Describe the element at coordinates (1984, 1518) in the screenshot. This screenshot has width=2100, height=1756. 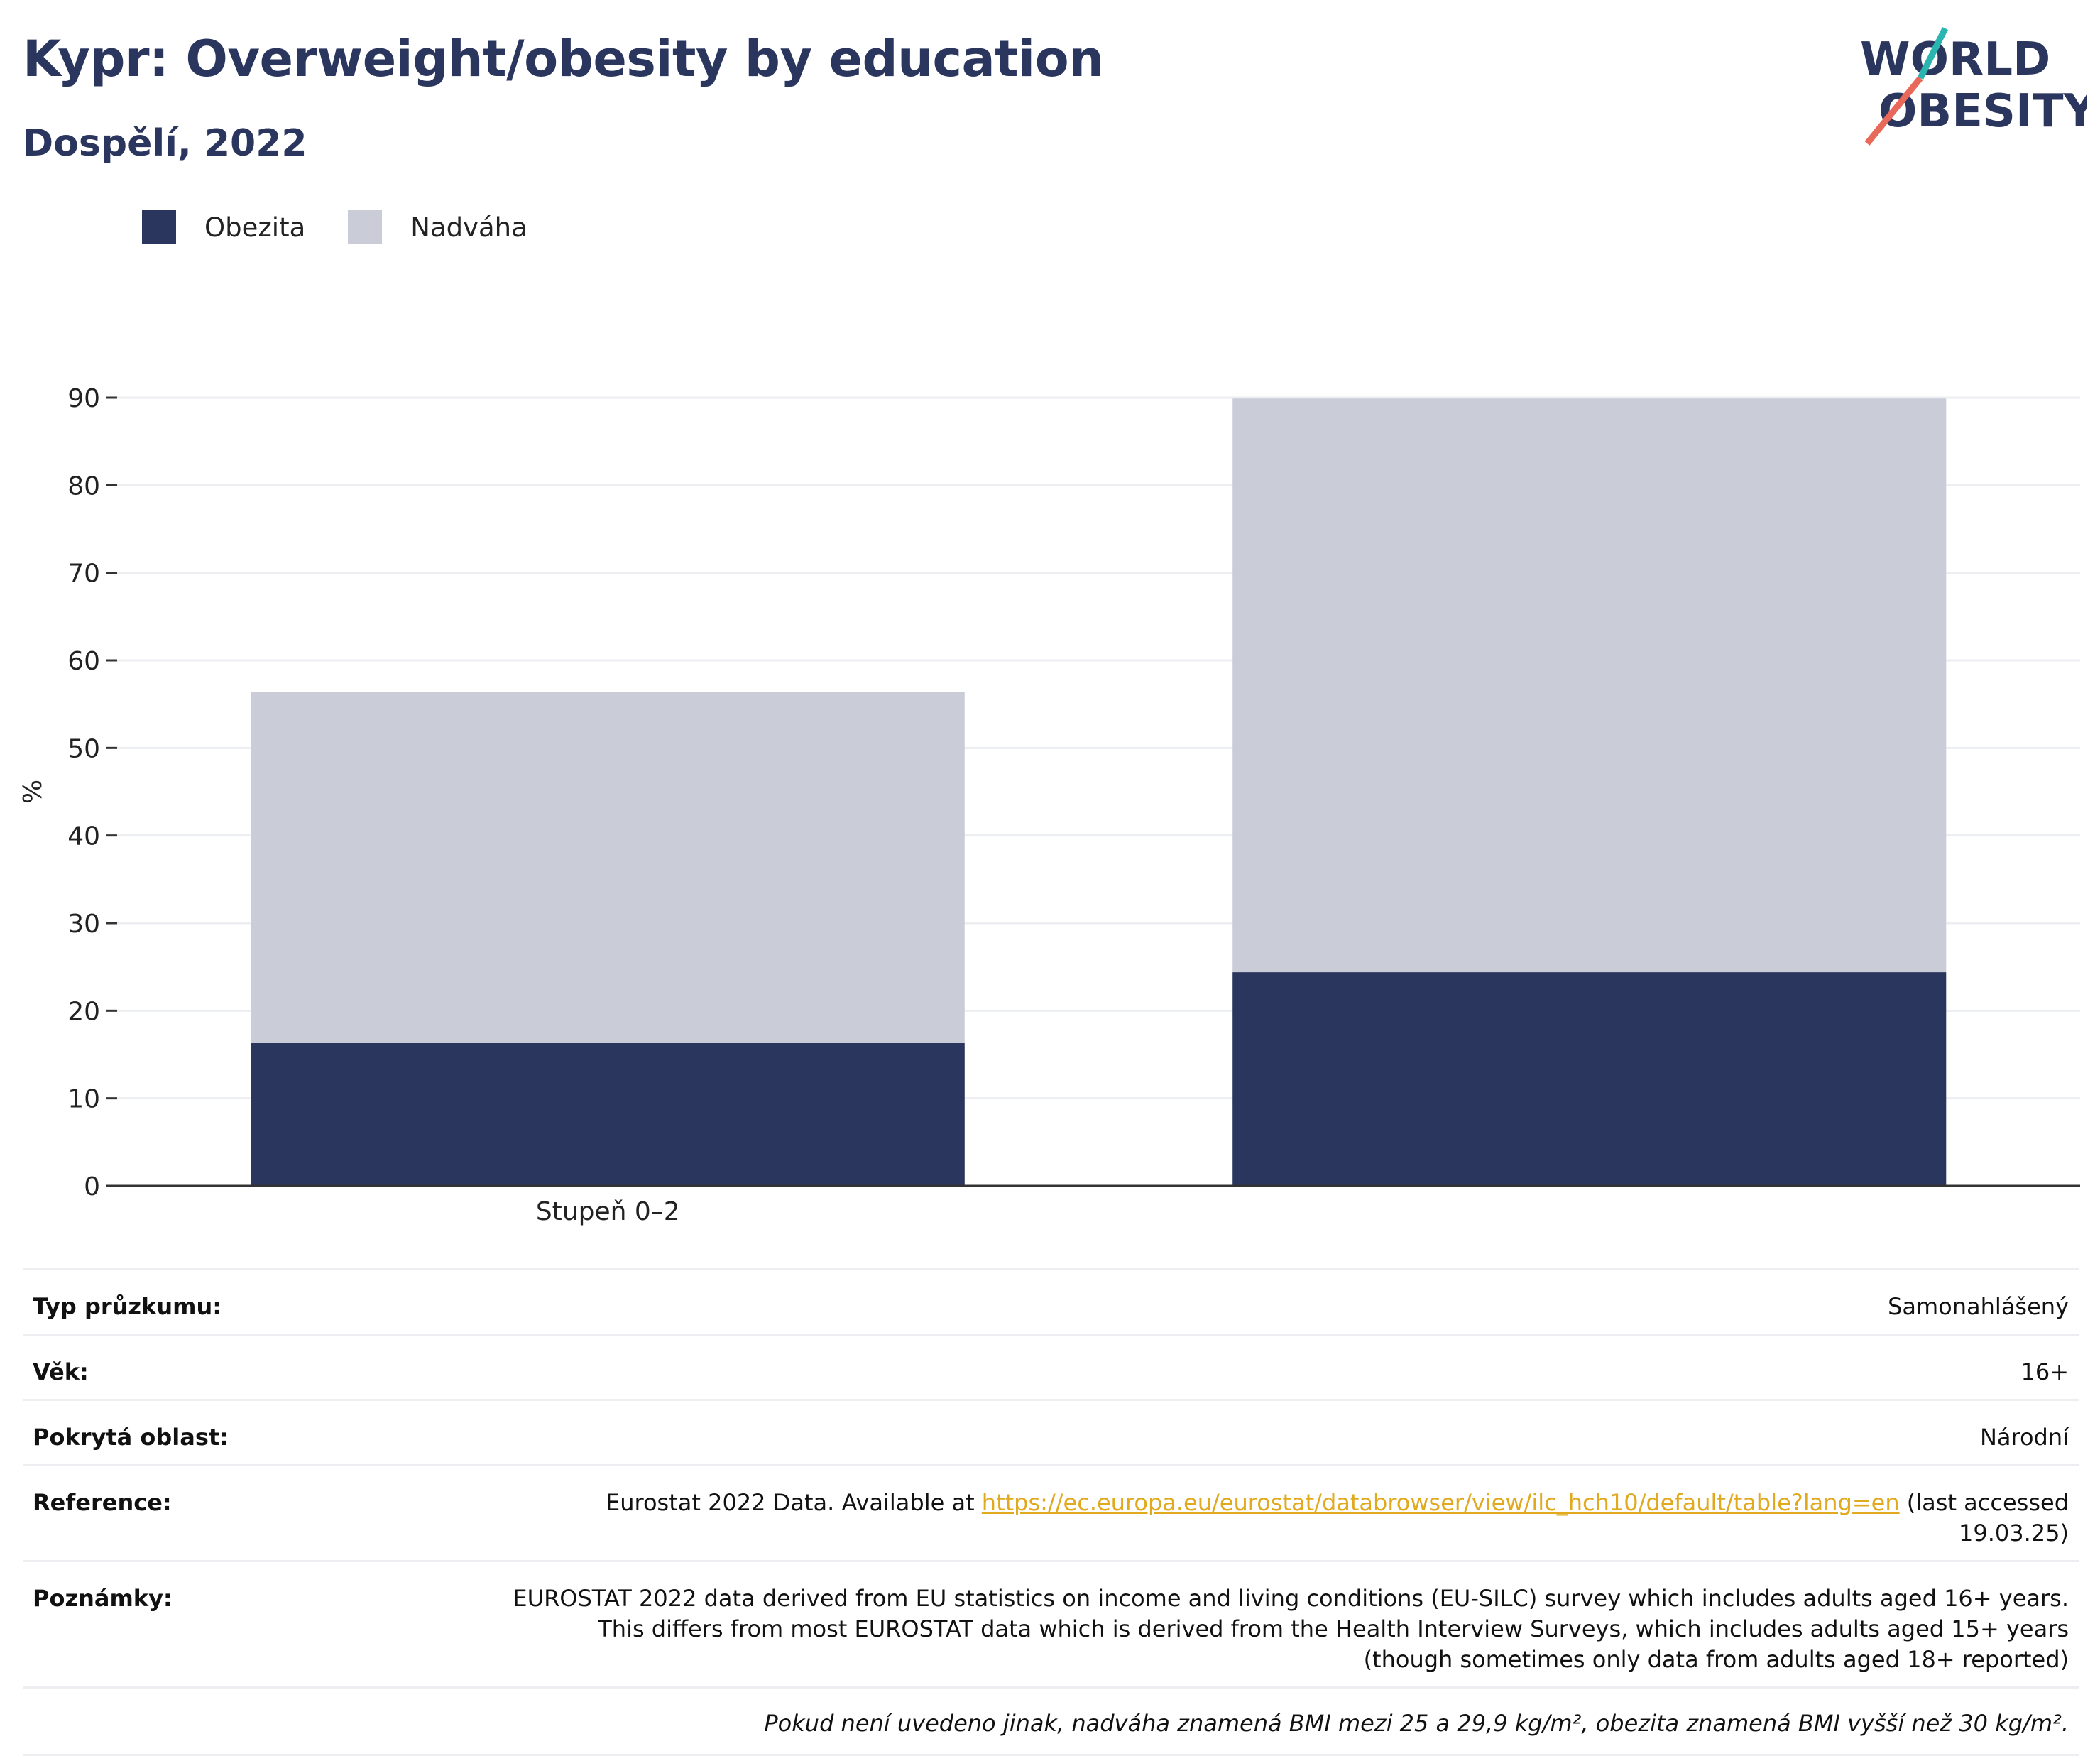
I see `reference-suffix: (last accessed 19.03.25)` at that location.